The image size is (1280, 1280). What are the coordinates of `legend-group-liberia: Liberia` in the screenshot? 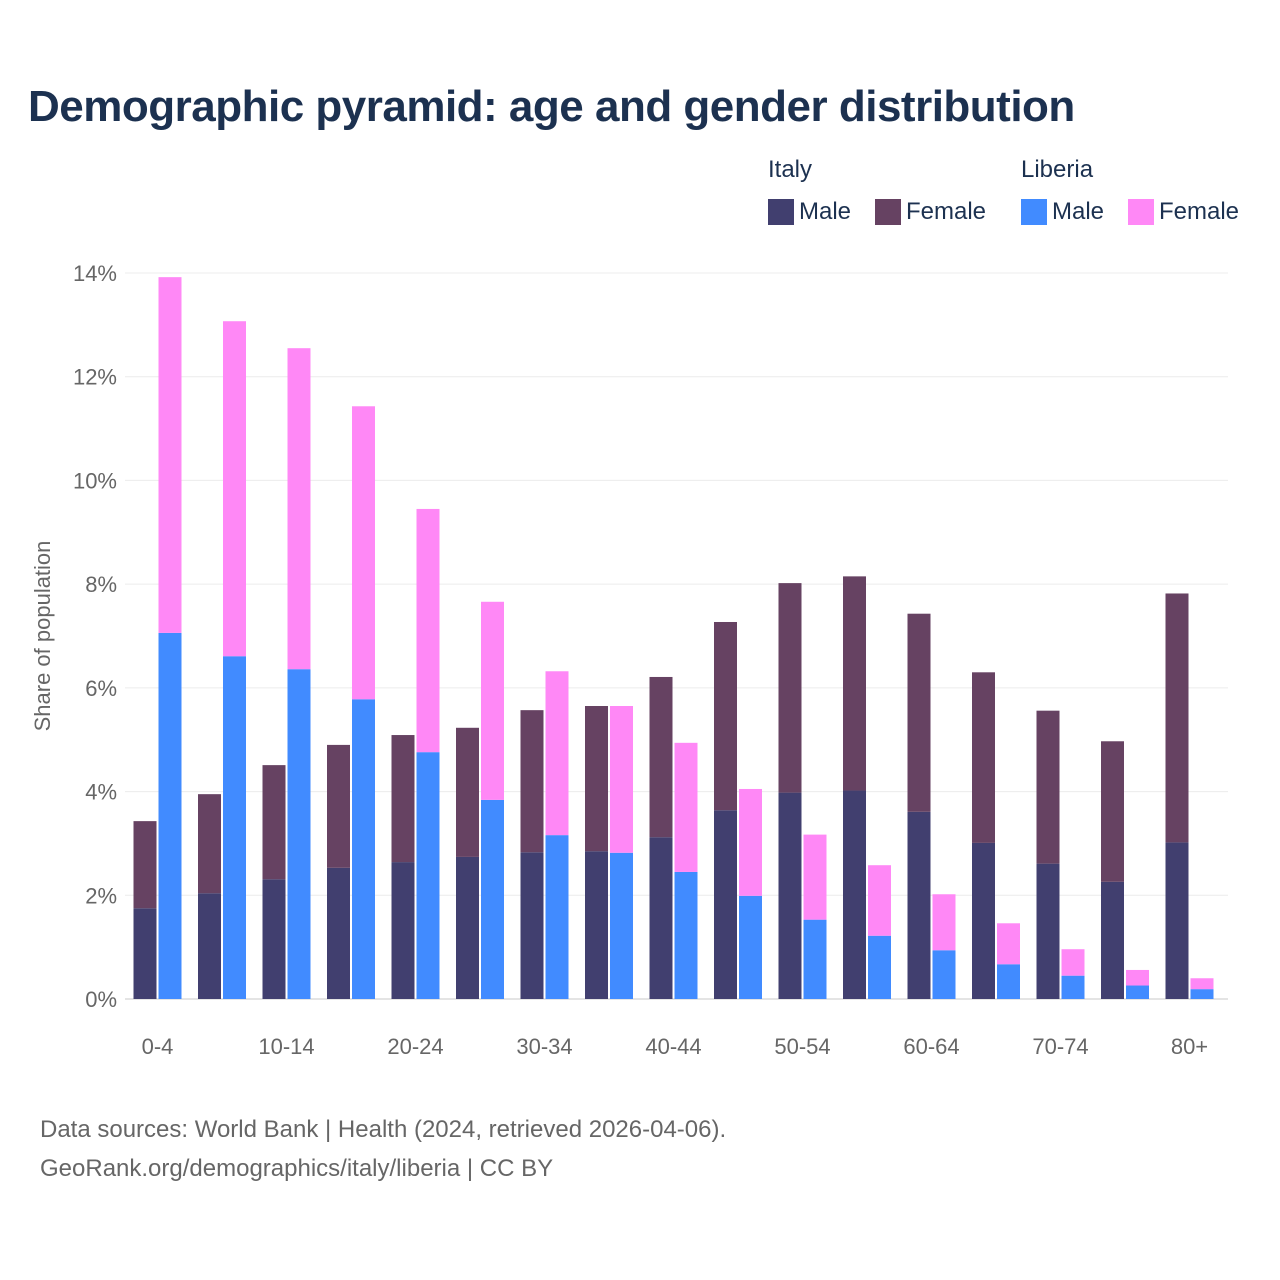 It's located at (1057, 169).